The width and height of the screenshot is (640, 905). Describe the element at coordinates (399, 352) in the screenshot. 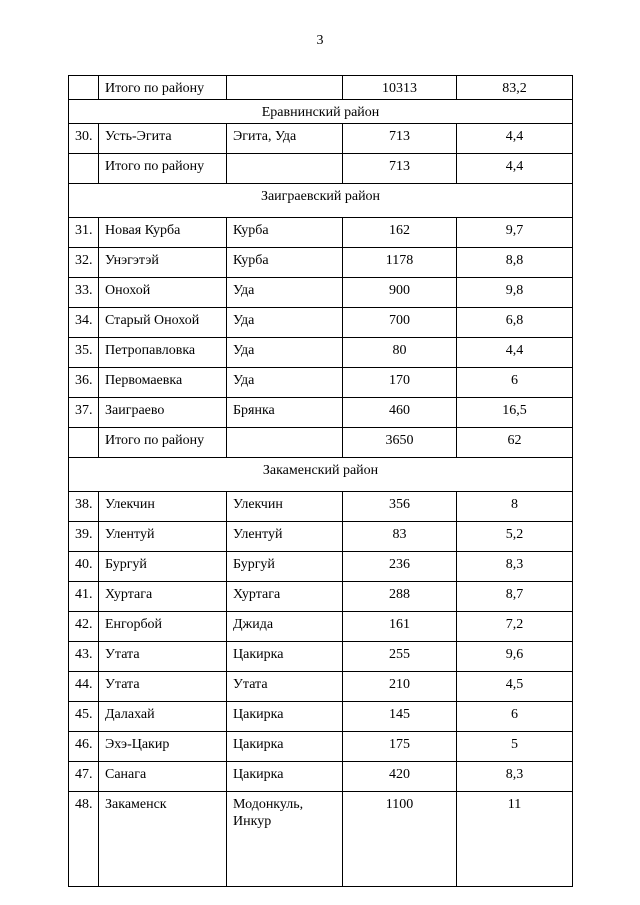

I see `value1-cell: 80` at that location.